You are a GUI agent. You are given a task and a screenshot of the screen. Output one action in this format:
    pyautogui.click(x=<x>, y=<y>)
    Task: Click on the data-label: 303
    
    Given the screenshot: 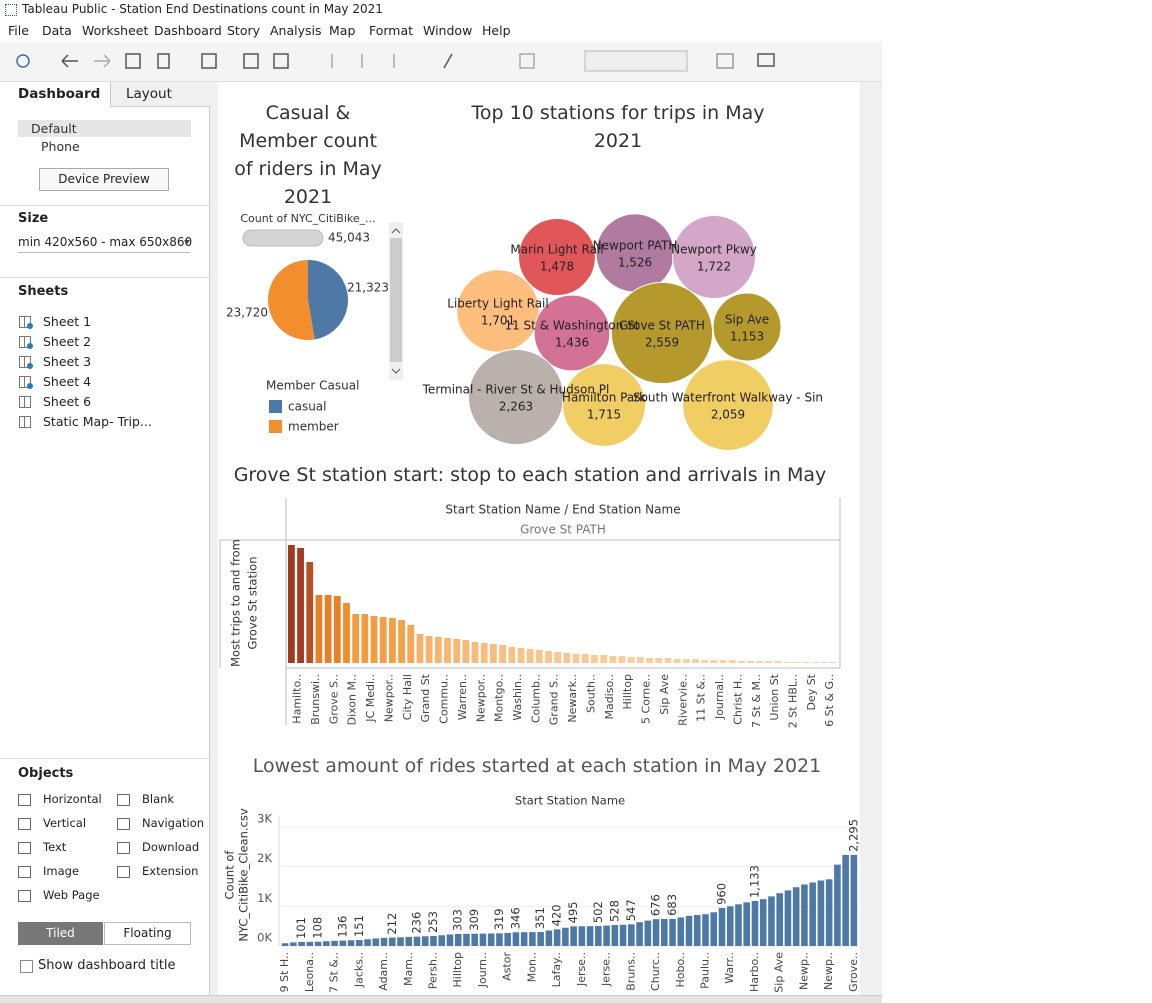 What is the action you would take?
    pyautogui.click(x=458, y=920)
    